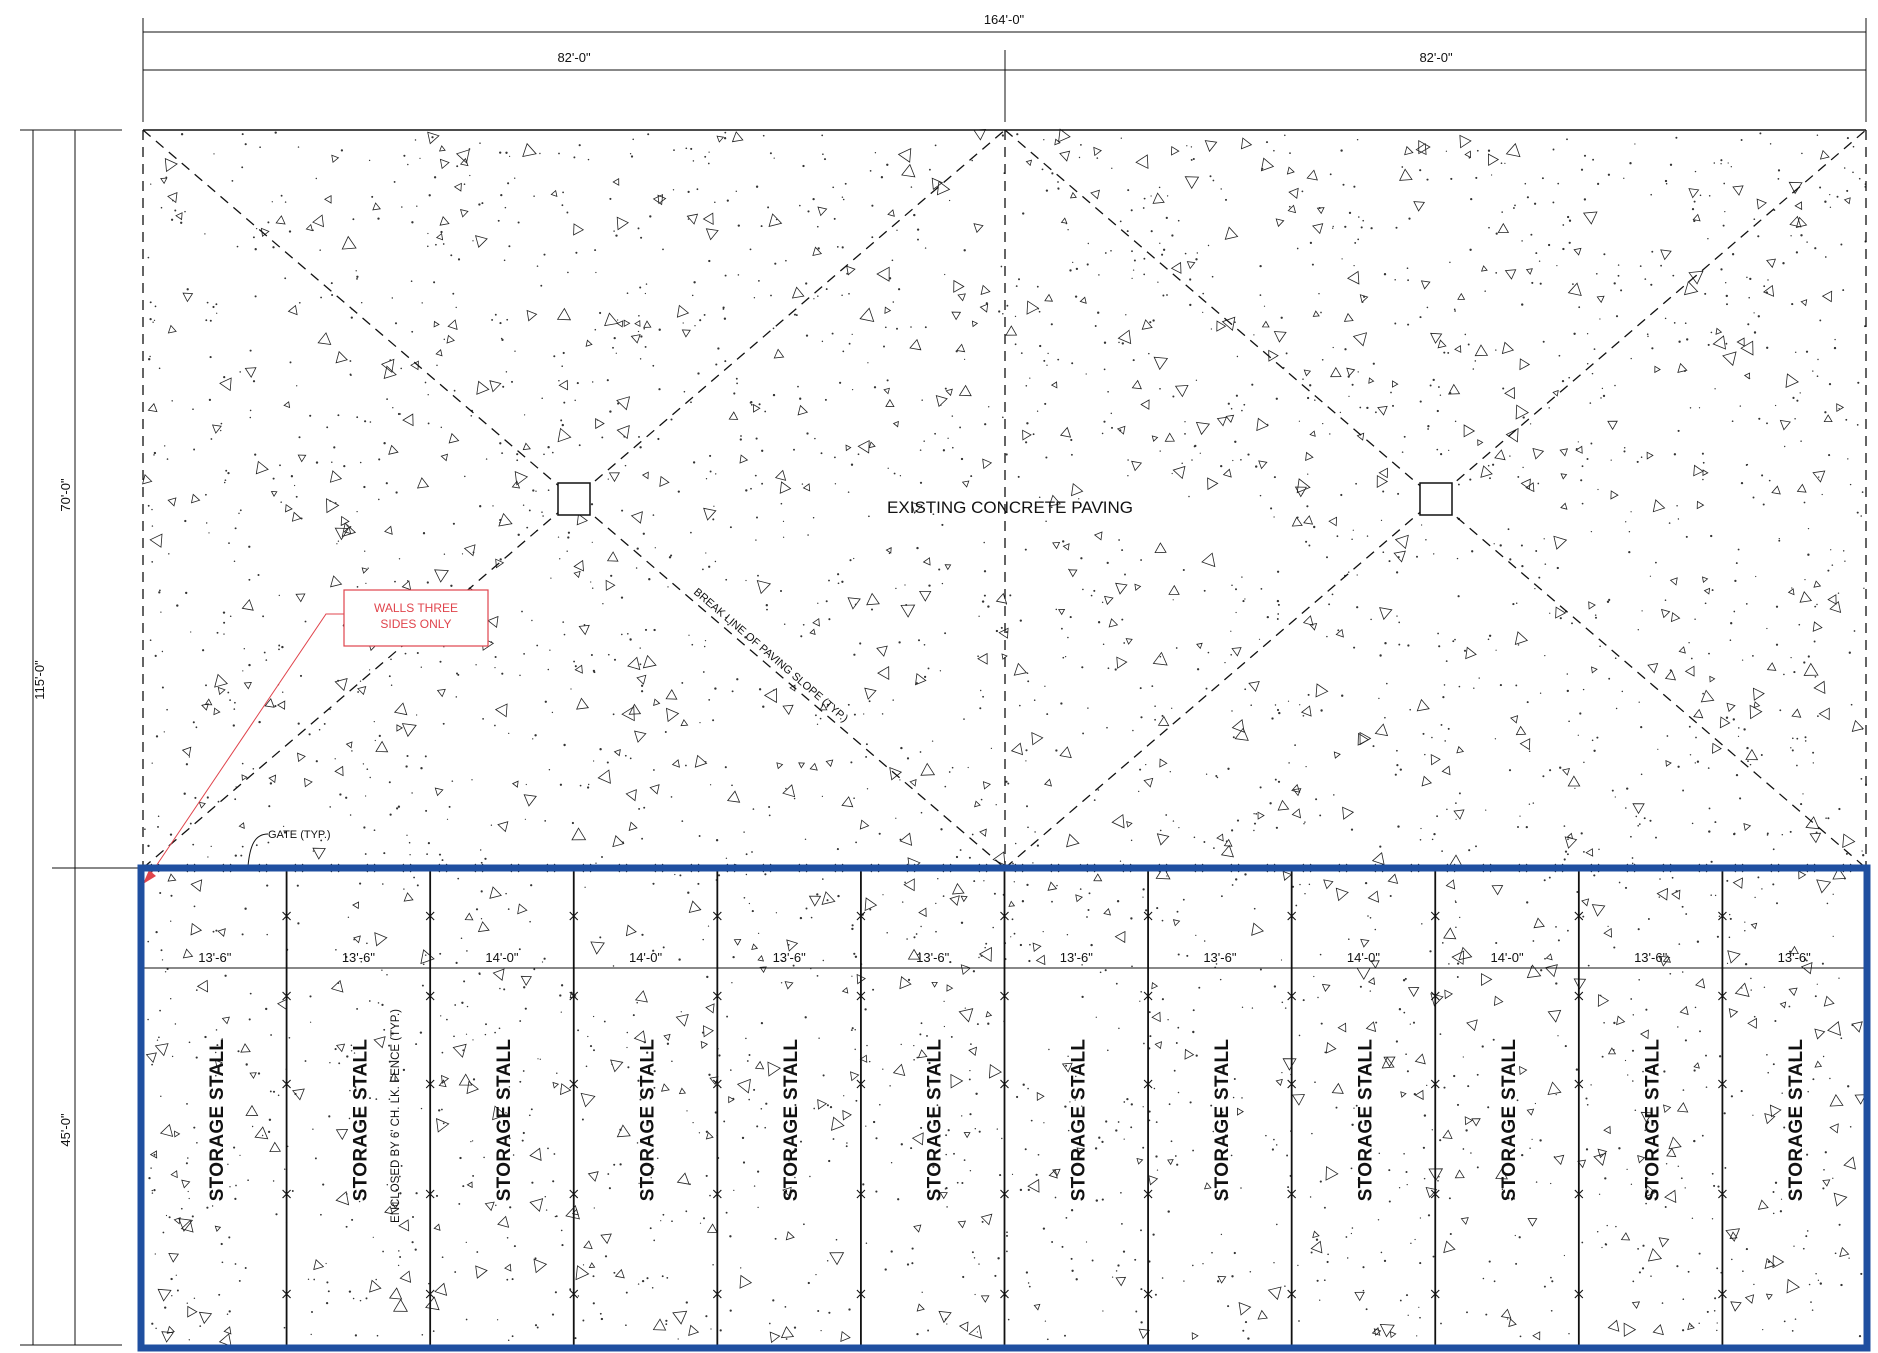  I want to click on upper-depth-dimension: 70'-0", so click(65, 495).